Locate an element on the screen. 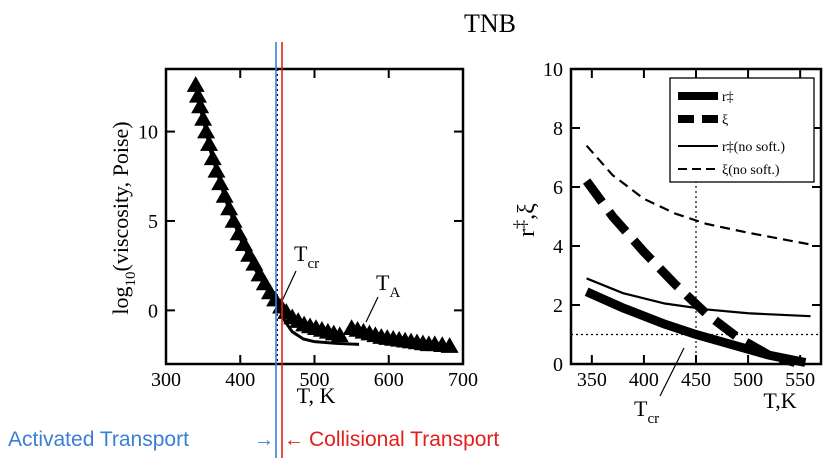 This screenshot has height=468, width=831. left-y-axis-label: log10(viscosity, Poise) is located at coordinates (123, 217).